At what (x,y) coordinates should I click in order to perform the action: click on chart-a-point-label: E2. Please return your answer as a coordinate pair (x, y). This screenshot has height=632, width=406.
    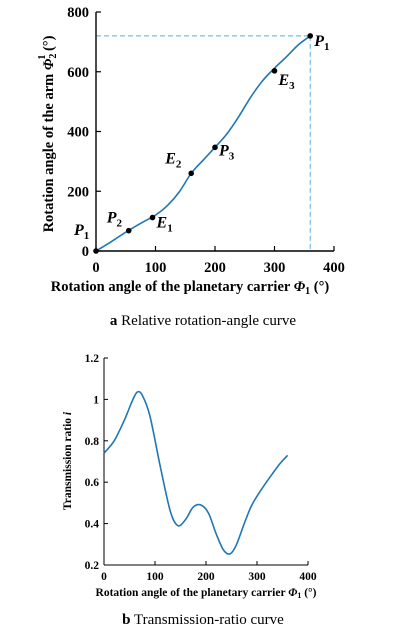
    Looking at the image, I should click on (173, 160).